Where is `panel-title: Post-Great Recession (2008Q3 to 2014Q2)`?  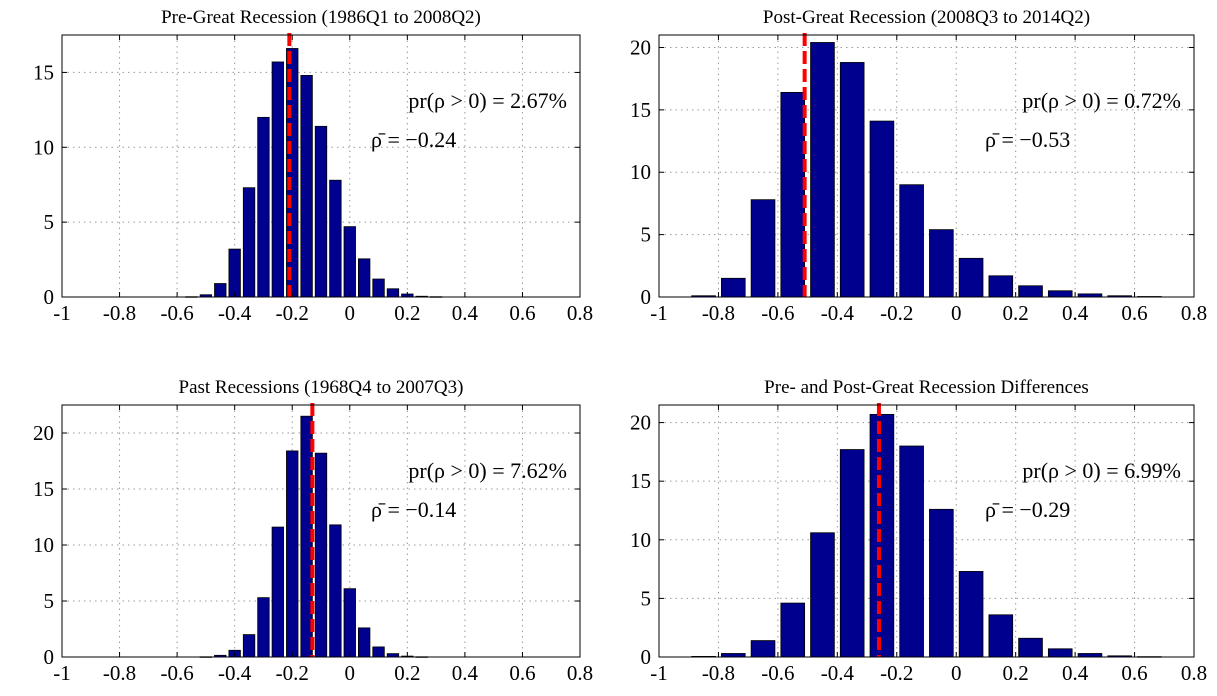 panel-title: Post-Great Recession (2008Q3 to 2014Q2) is located at coordinates (926, 17).